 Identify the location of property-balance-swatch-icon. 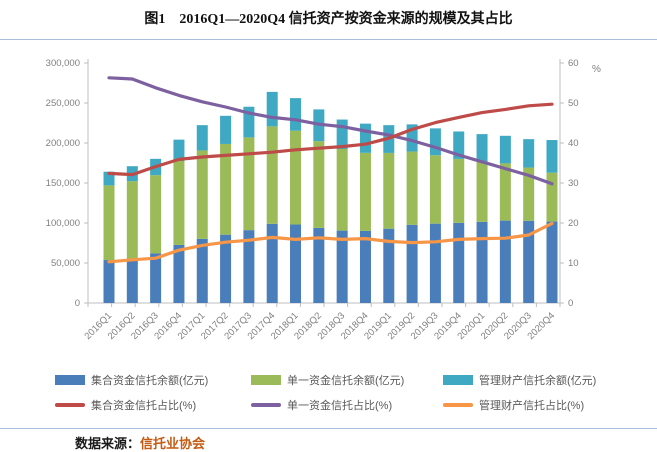
(458, 380).